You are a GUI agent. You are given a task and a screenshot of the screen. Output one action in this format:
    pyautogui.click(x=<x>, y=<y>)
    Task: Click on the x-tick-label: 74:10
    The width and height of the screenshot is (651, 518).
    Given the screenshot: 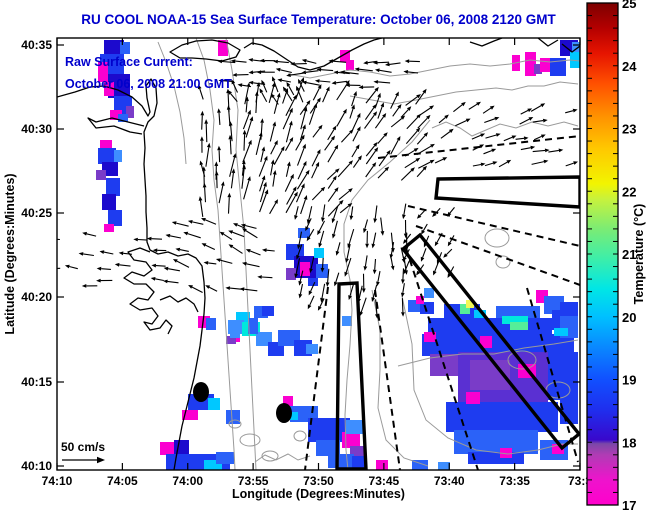 What is the action you would take?
    pyautogui.click(x=57, y=481)
    